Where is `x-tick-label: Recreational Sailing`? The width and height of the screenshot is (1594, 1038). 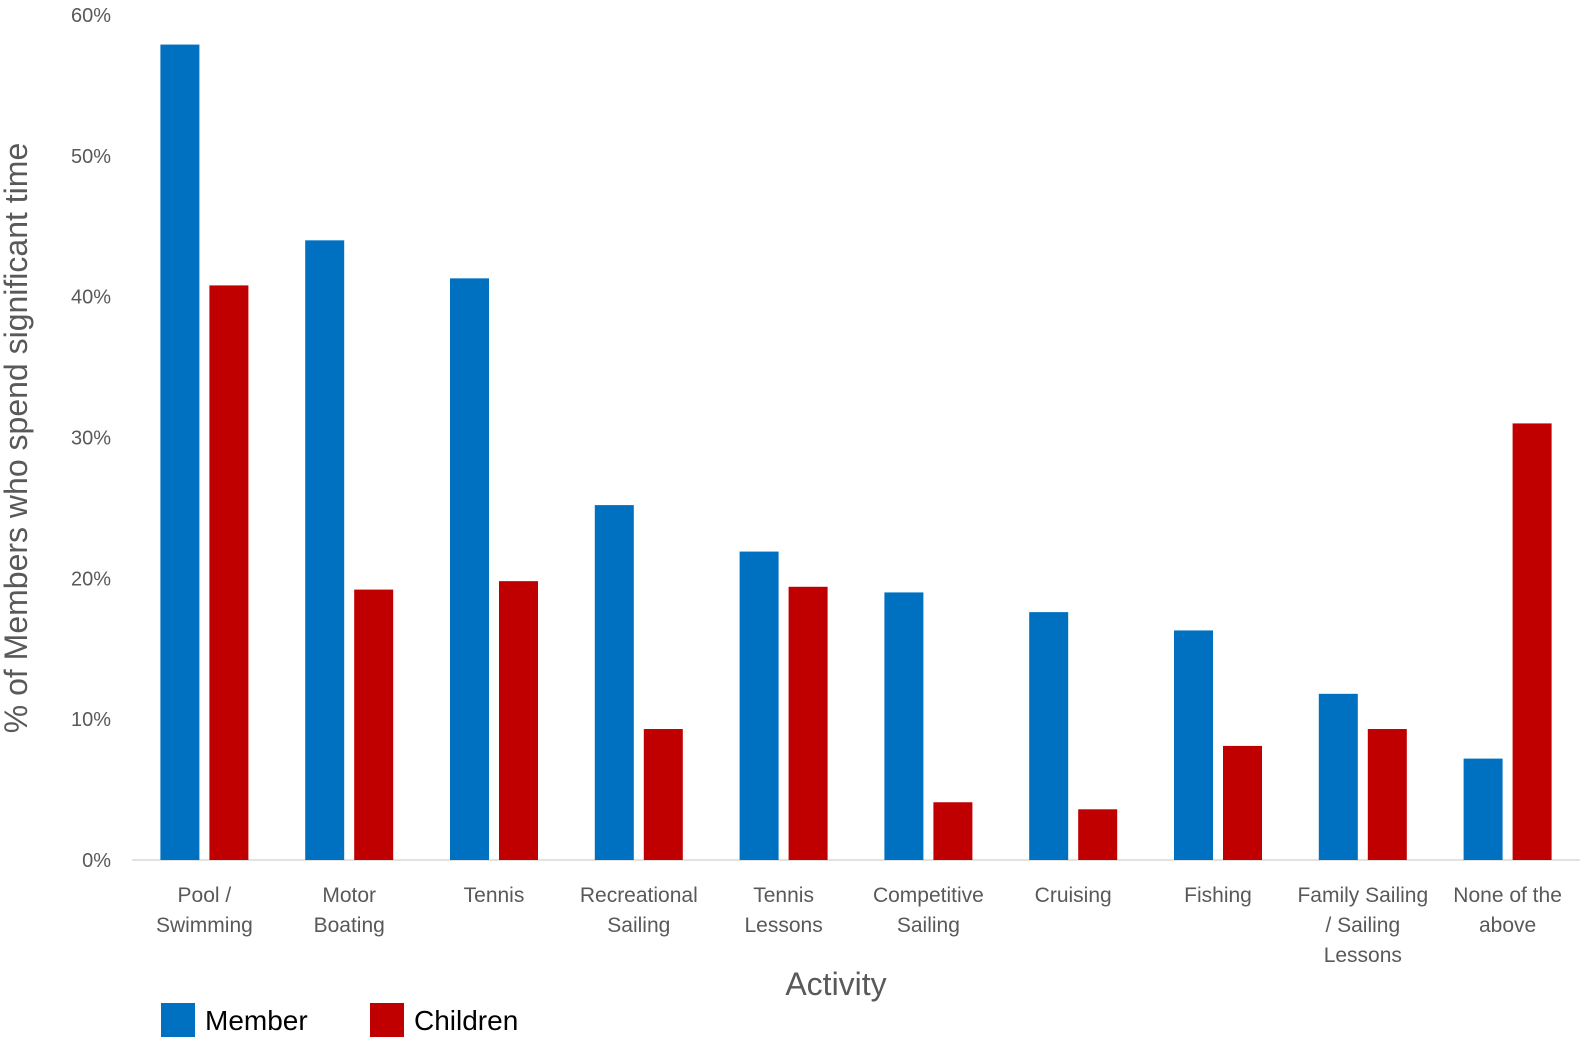 x-tick-label: Recreational Sailing is located at coordinates (639, 910).